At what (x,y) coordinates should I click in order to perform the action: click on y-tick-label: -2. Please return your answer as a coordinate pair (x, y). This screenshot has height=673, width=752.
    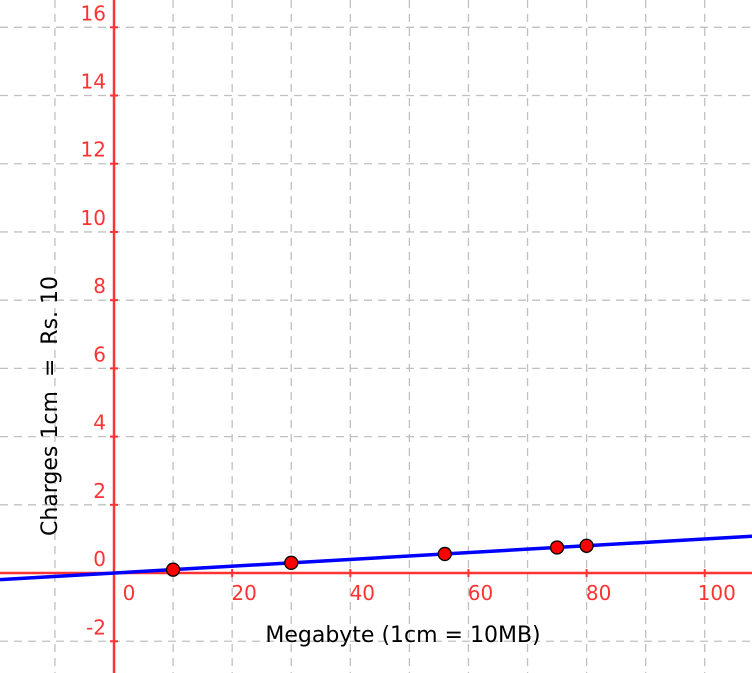
    Looking at the image, I should click on (96, 627).